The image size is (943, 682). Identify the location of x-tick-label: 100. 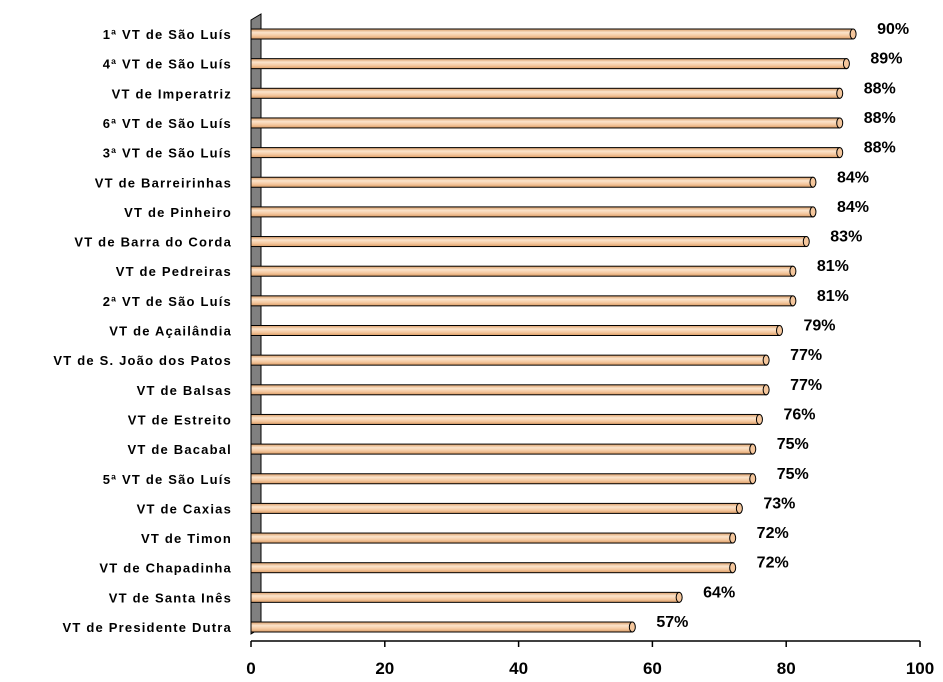
(920, 668).